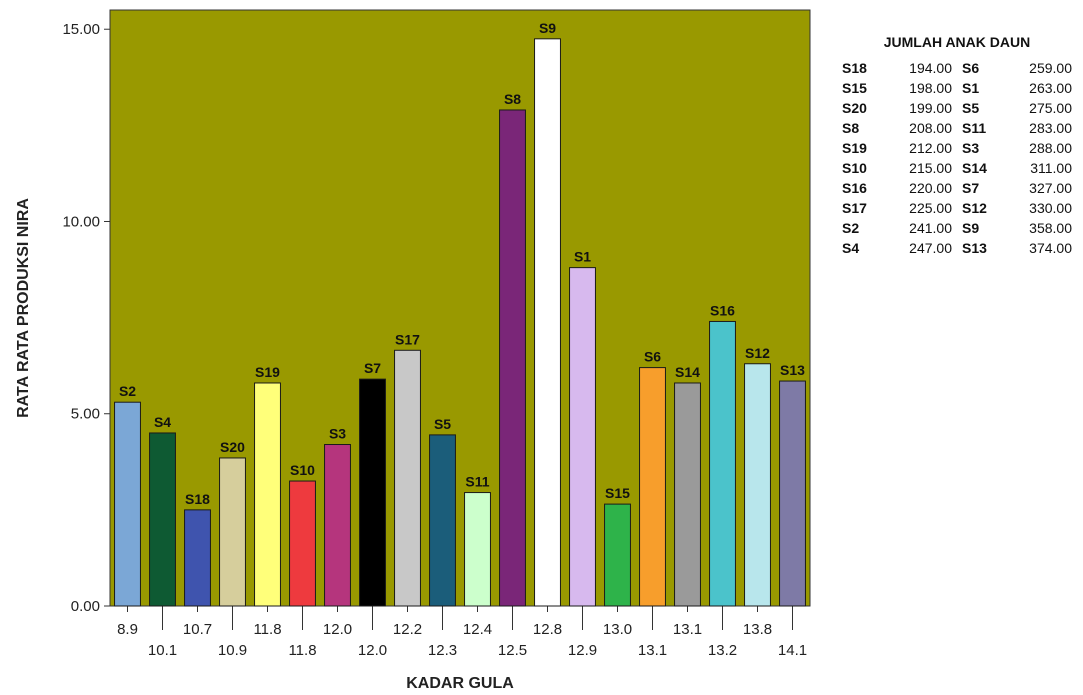 This screenshot has height=695, width=1083. Describe the element at coordinates (1050, 128) in the screenshot. I see `legend-value: 283.00` at that location.